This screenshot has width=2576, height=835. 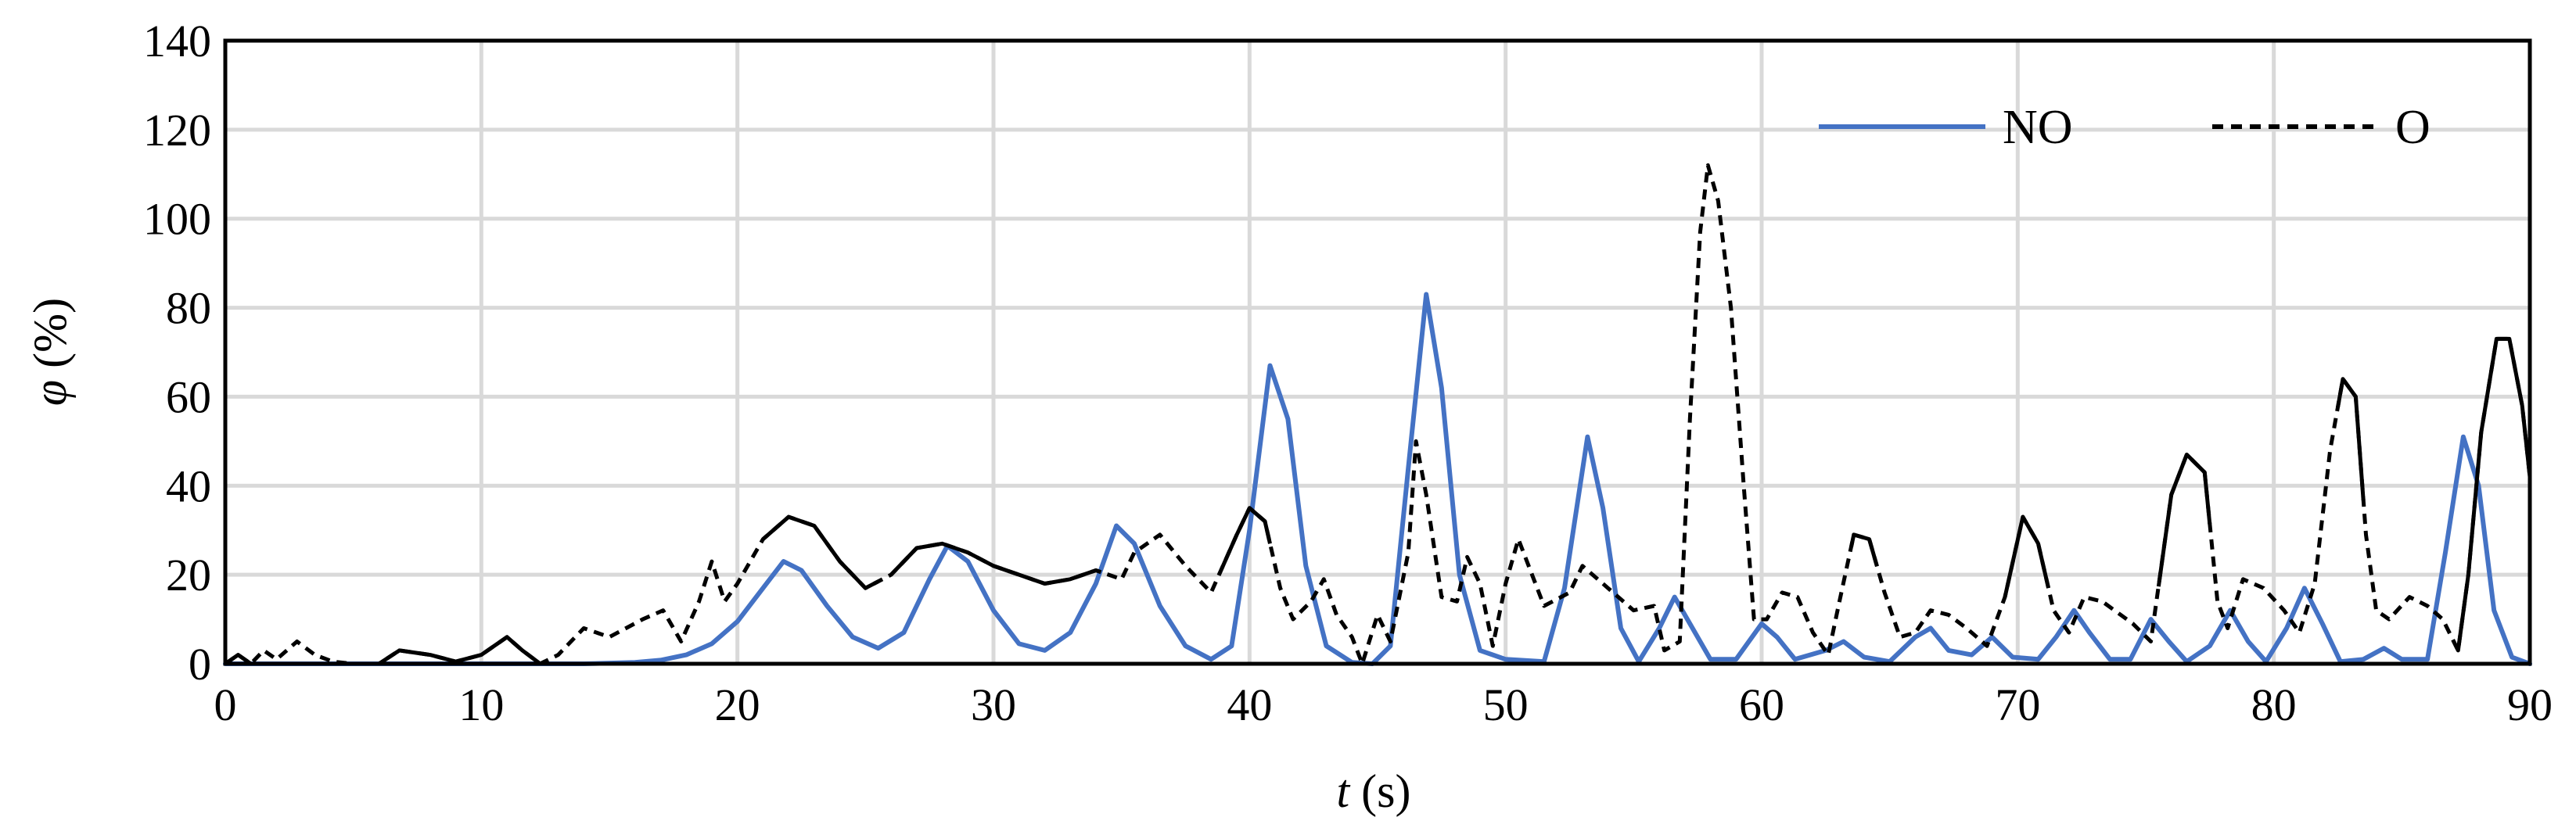 What do you see at coordinates (1249, 704) in the screenshot?
I see `x-tick-label: 40` at bounding box center [1249, 704].